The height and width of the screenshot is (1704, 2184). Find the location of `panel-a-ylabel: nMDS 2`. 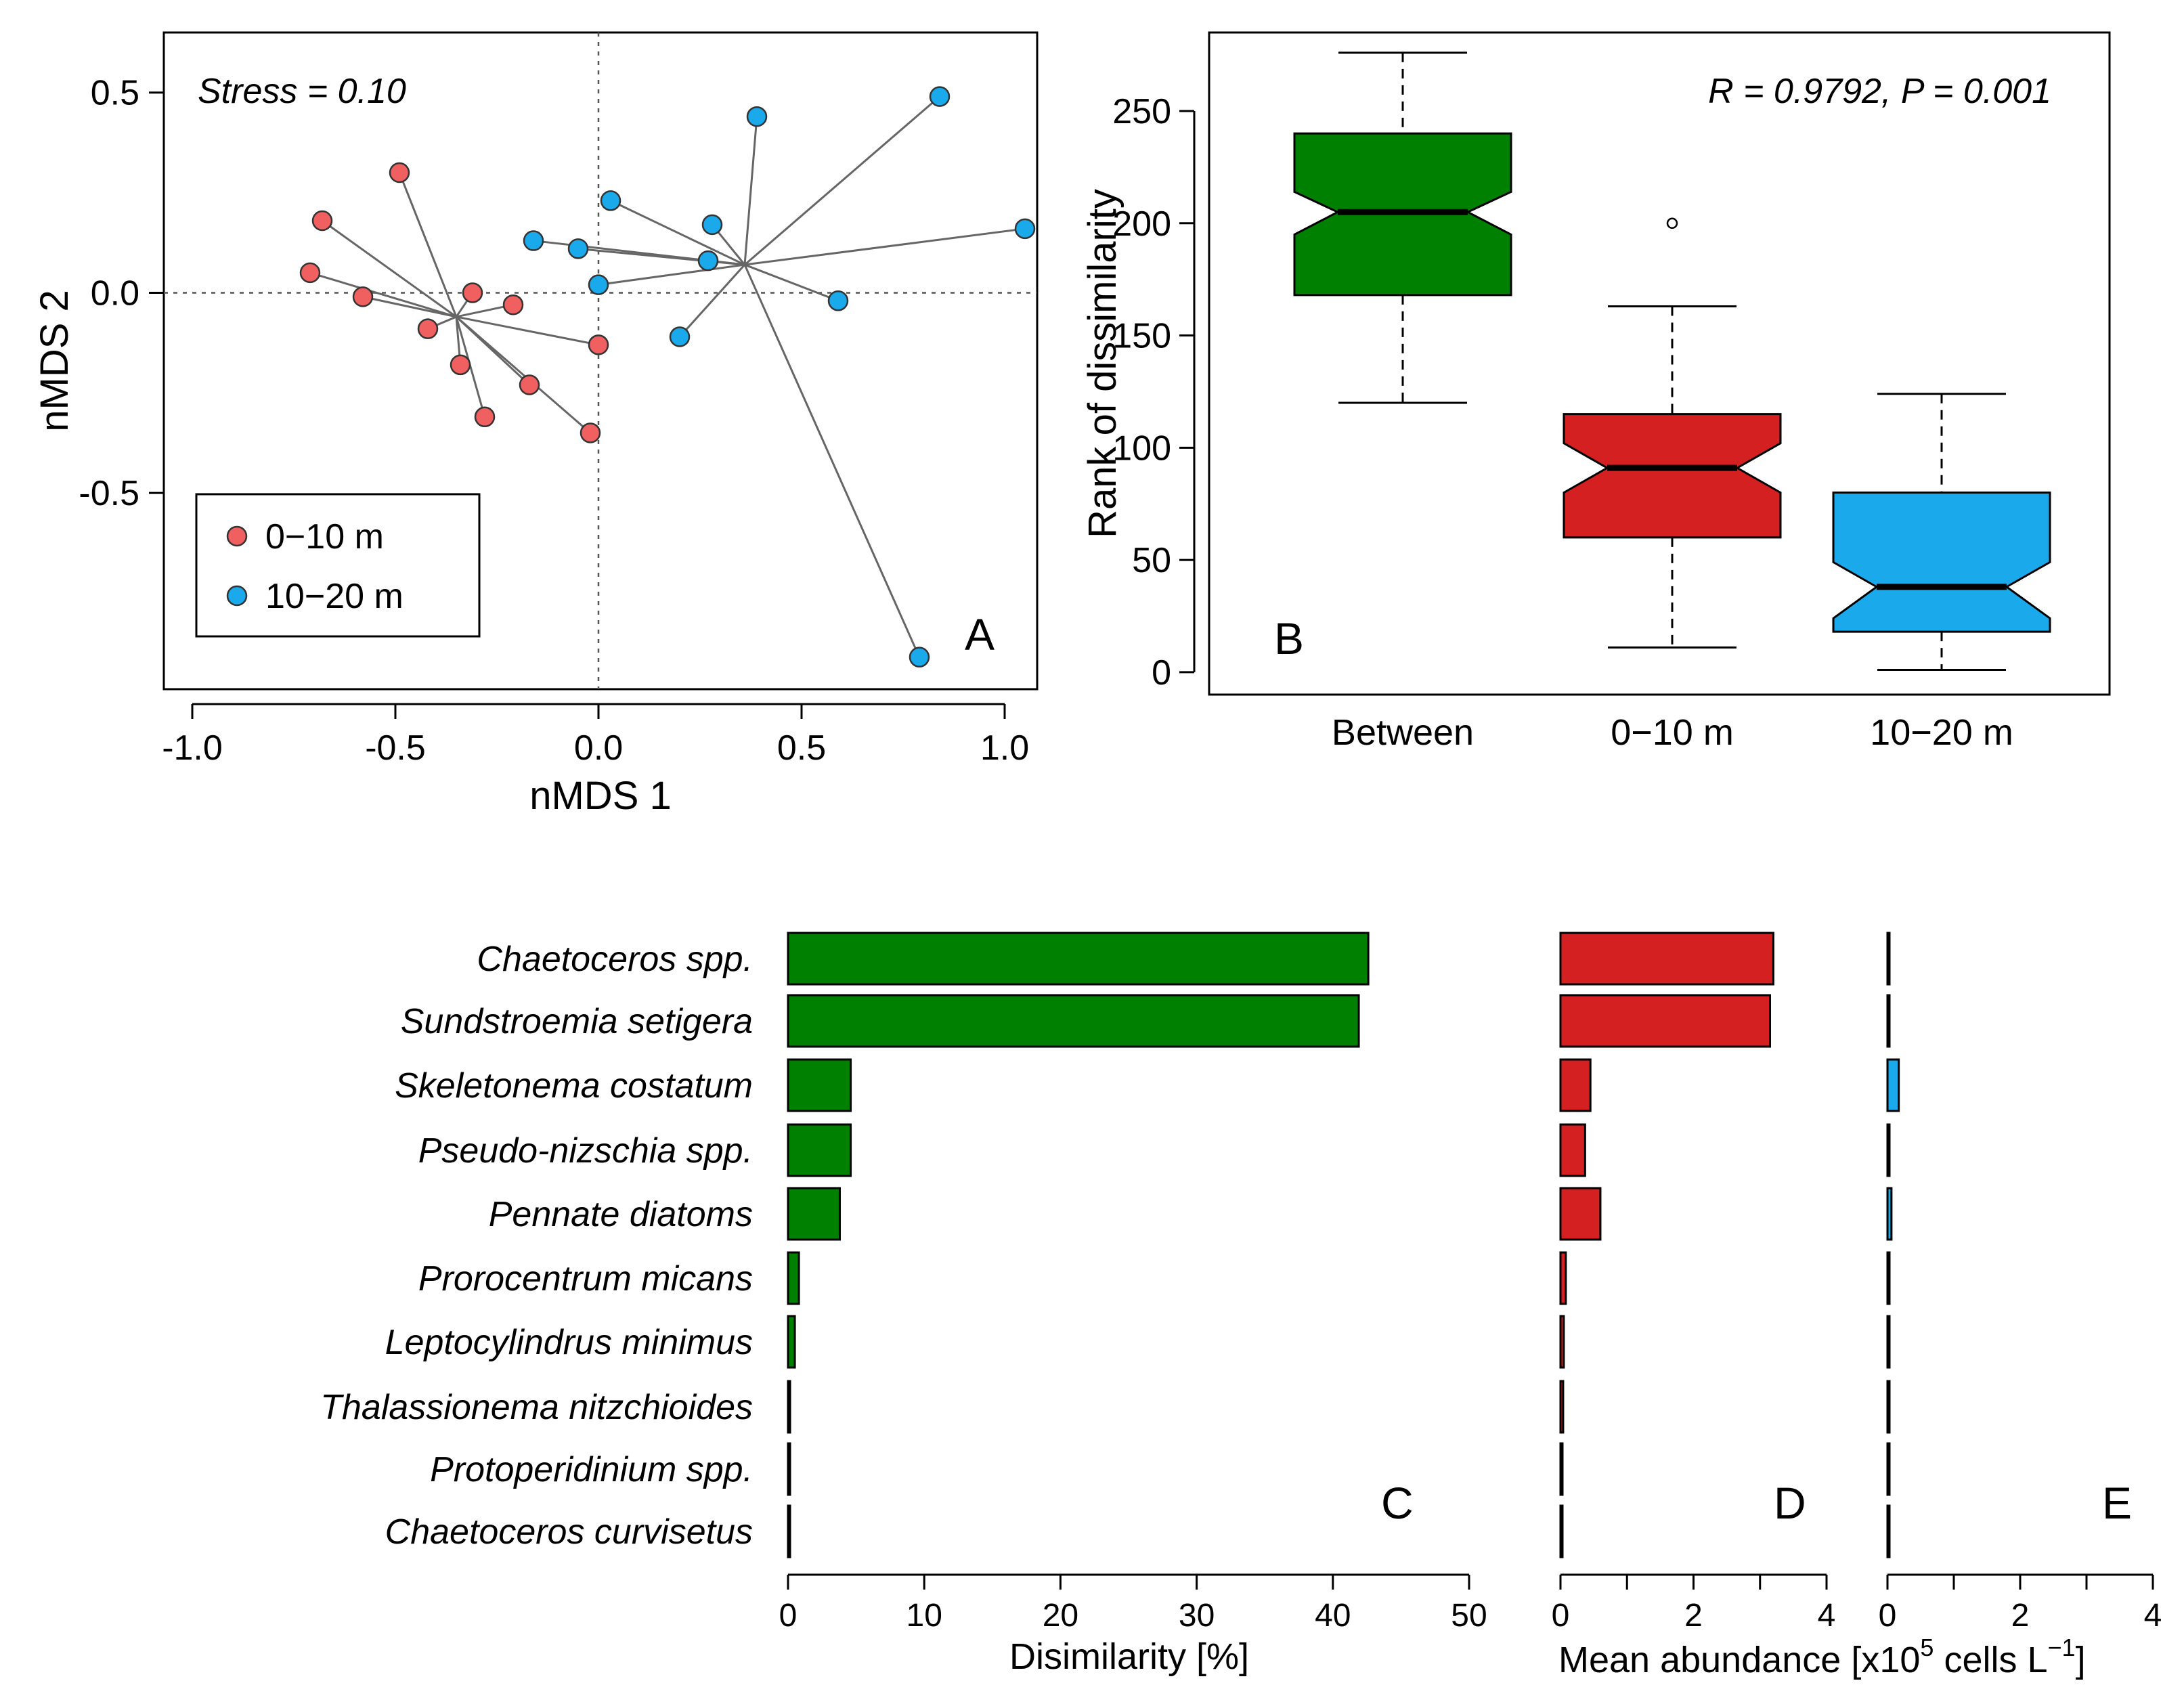

panel-a-ylabel: nMDS 2 is located at coordinates (54, 361).